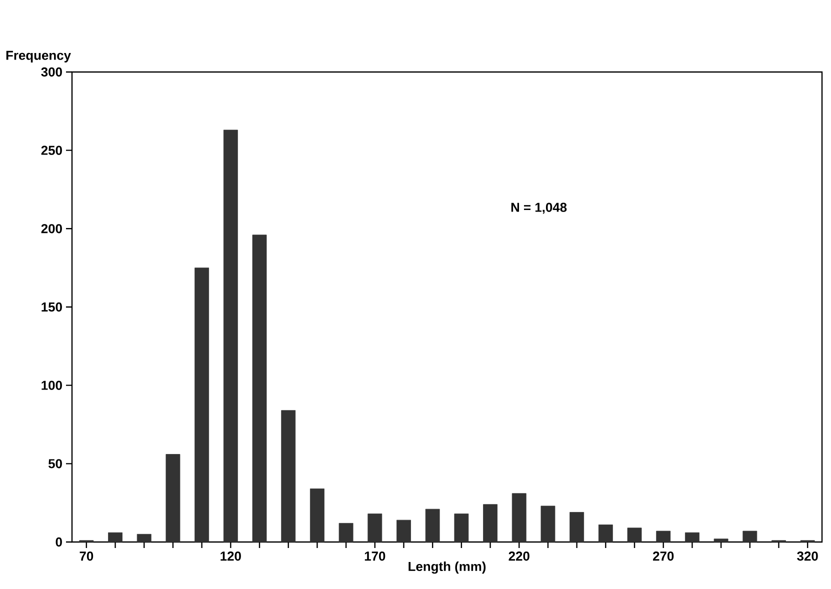 The width and height of the screenshot is (831, 589). What do you see at coordinates (59, 542) in the screenshot?
I see `y-tick-label: 0` at bounding box center [59, 542].